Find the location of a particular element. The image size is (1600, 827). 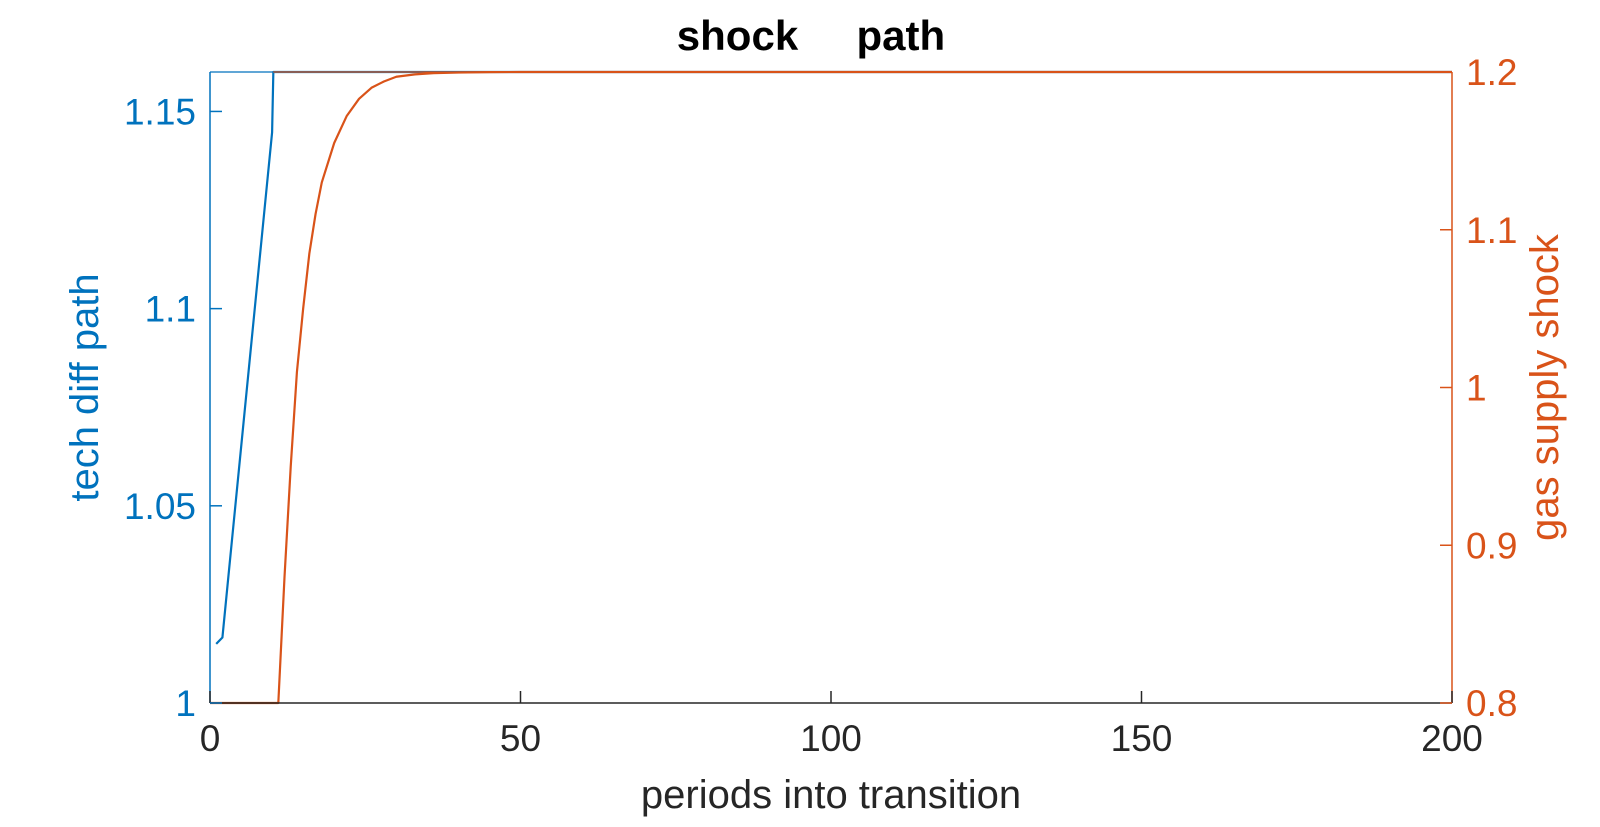

y-right-tick-label: 0.8 is located at coordinates (1491, 703).